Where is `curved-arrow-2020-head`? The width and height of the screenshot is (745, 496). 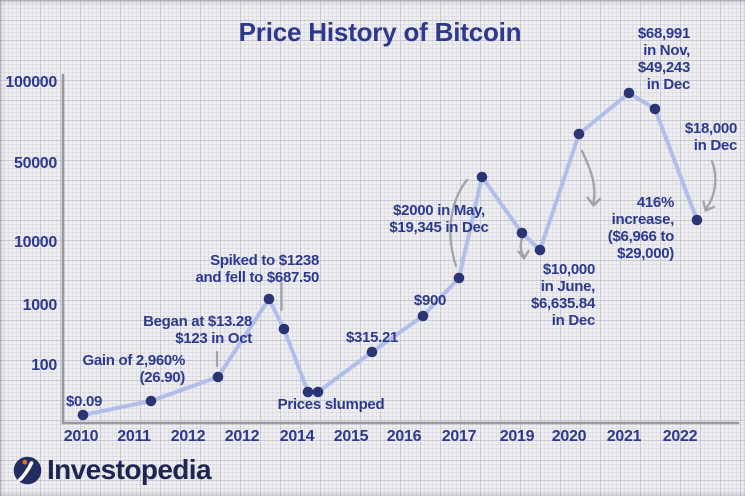
curved-arrow-2020-head is located at coordinates (594, 201).